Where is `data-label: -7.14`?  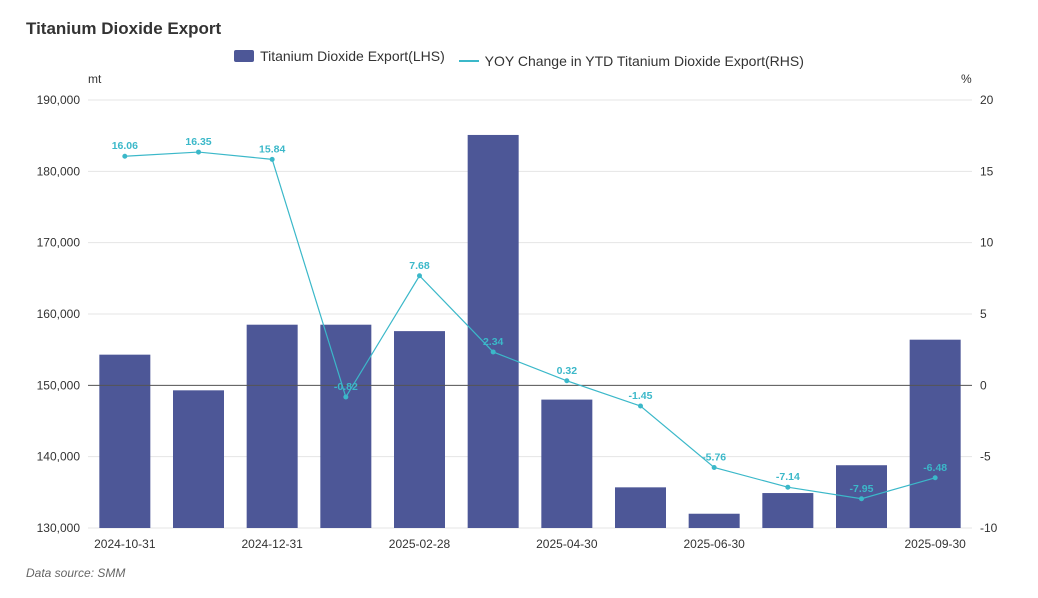 data-label: -7.14 is located at coordinates (788, 477).